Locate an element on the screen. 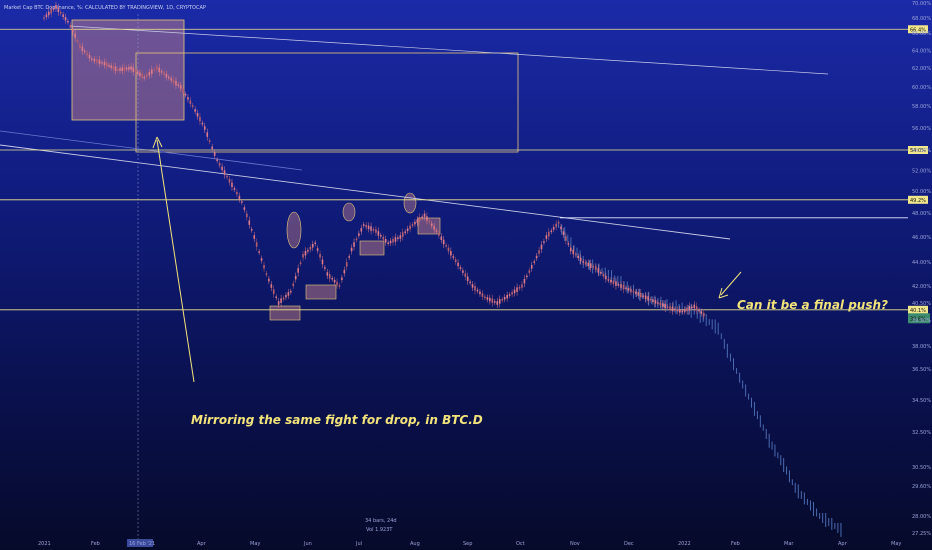 The height and width of the screenshot is (550, 932). bars-count: 34 bars, 24d is located at coordinates (381, 521).